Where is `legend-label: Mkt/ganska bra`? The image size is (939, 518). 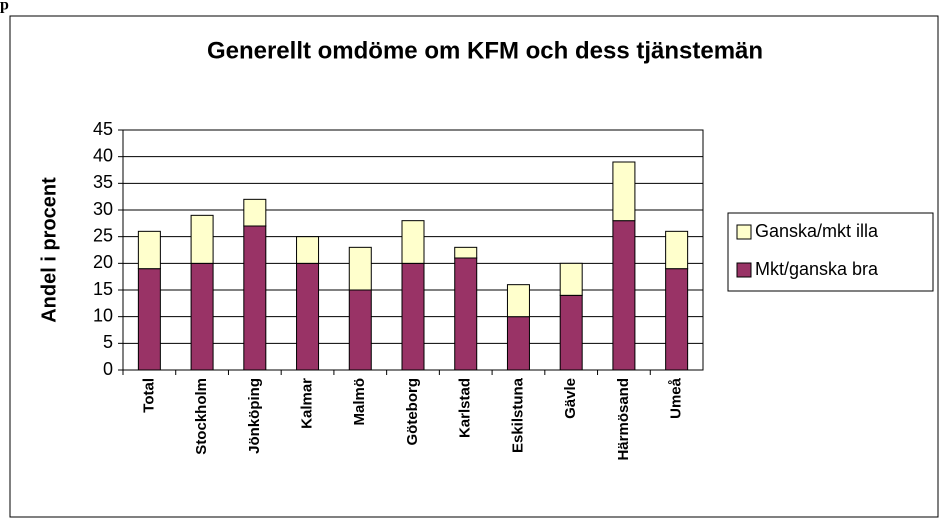
legend-label: Mkt/ganska bra is located at coordinates (817, 269).